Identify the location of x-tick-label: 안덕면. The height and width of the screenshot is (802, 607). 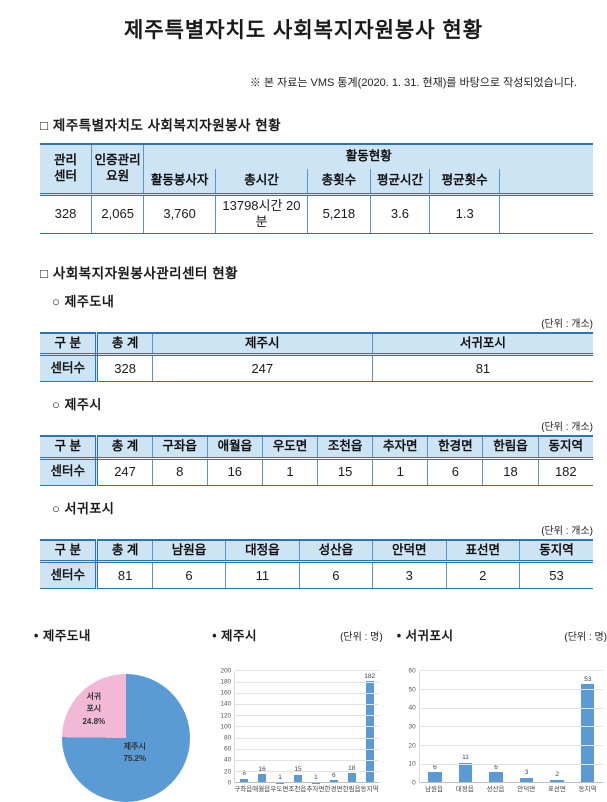
(526, 790).